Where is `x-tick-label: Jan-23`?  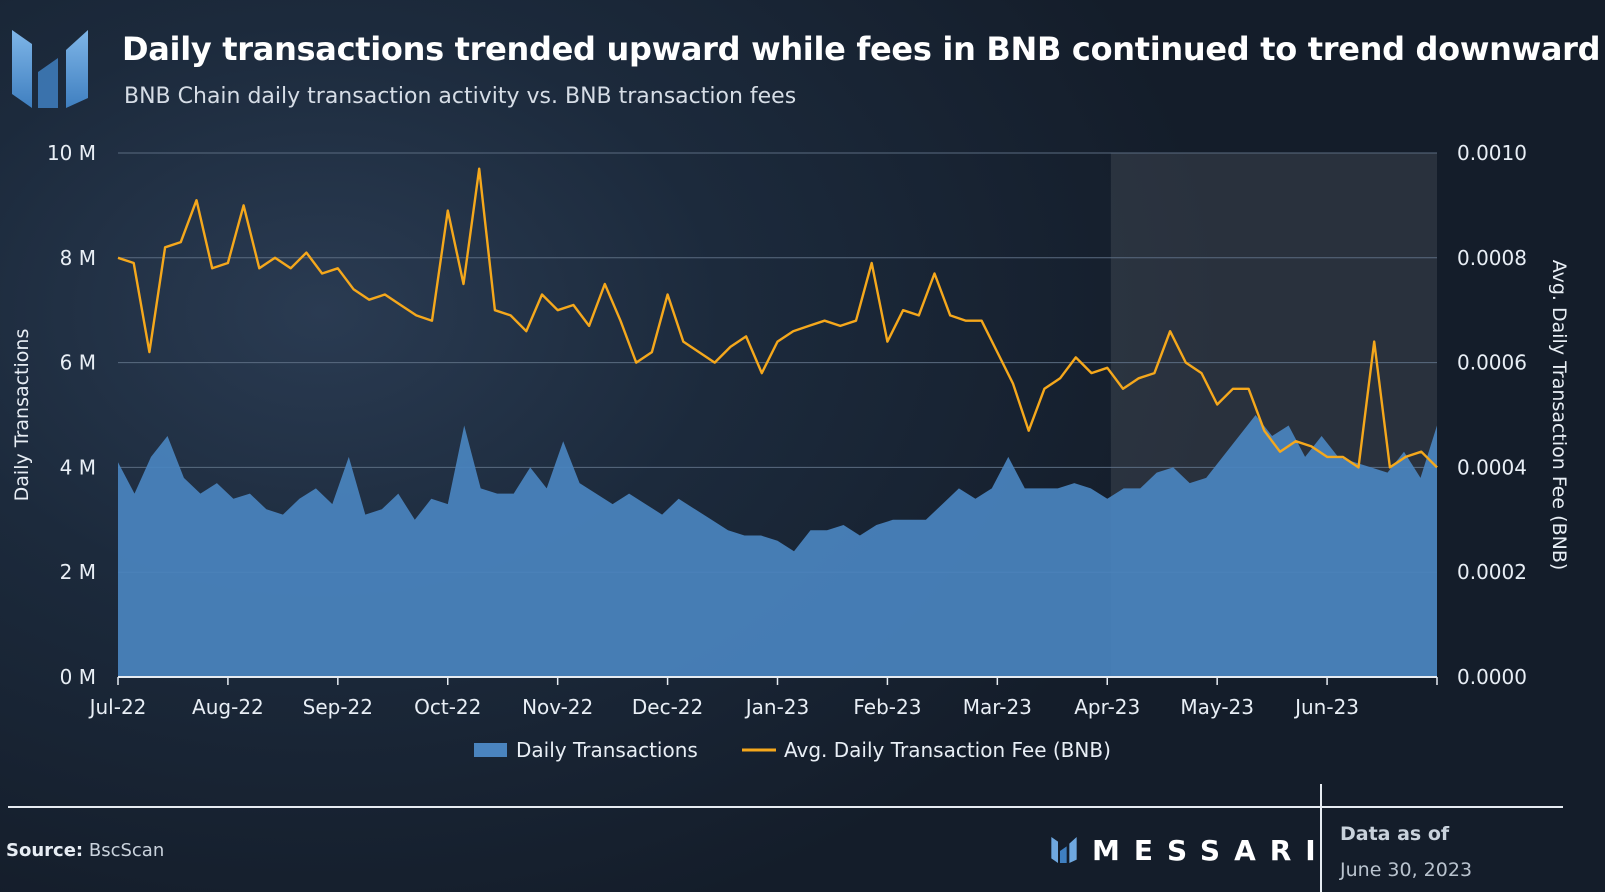
x-tick-label: Jan-23 is located at coordinates (777, 707).